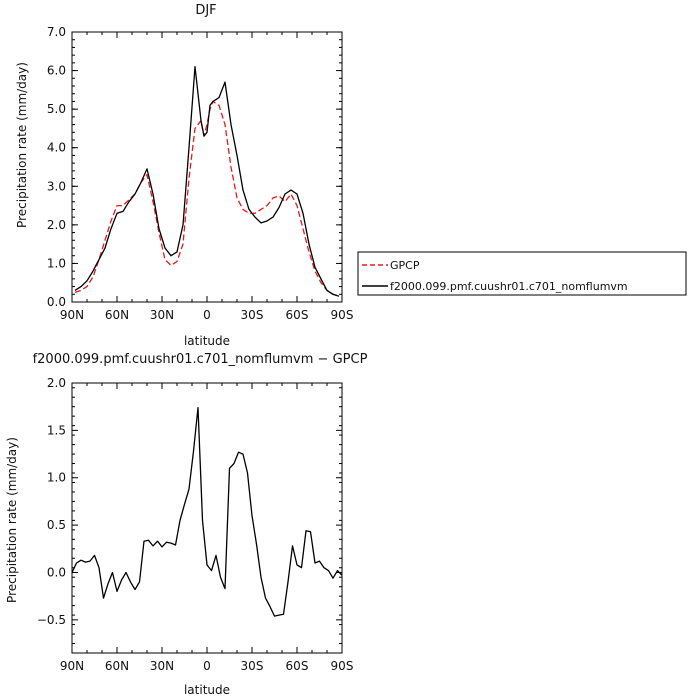 The height and width of the screenshot is (700, 700). Describe the element at coordinates (12, 520) in the screenshot. I see `bottom-y-axis-label: Precipitation rate (mm/day)` at that location.